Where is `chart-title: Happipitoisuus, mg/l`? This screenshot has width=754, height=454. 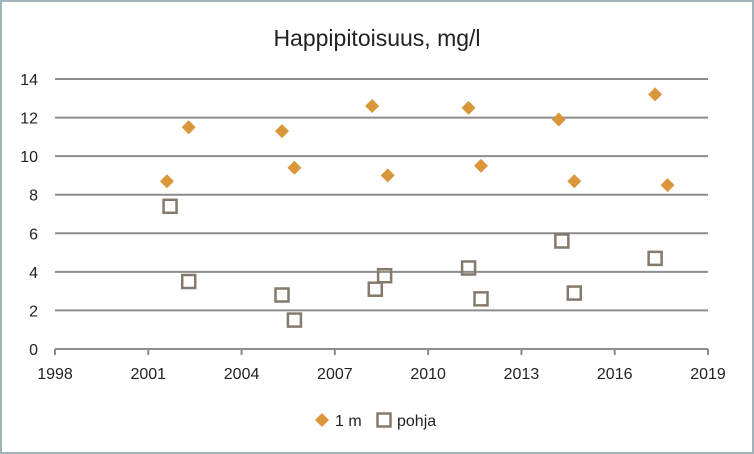
chart-title: Happipitoisuus, mg/l is located at coordinates (376, 38).